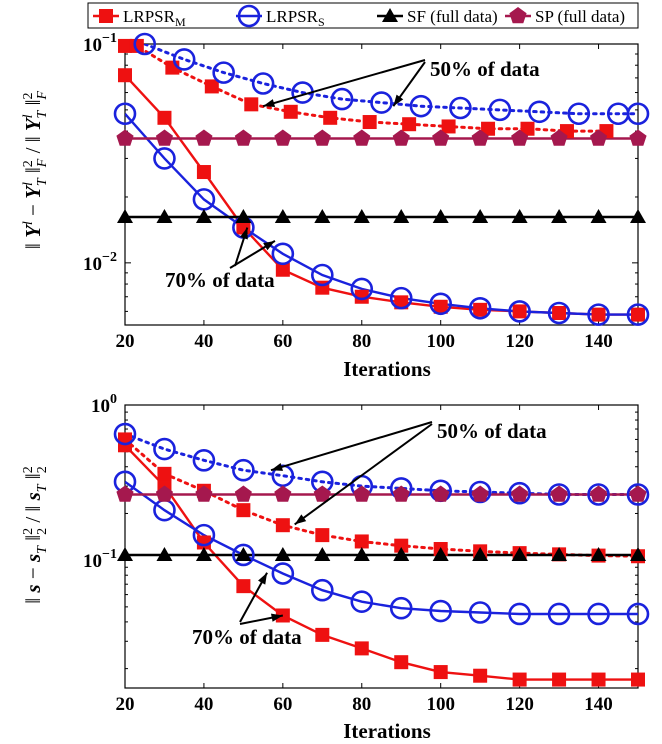 This screenshot has width=662, height=744. Describe the element at coordinates (154, 18) in the screenshot. I see `legend-label-0: LRPSRM` at that location.